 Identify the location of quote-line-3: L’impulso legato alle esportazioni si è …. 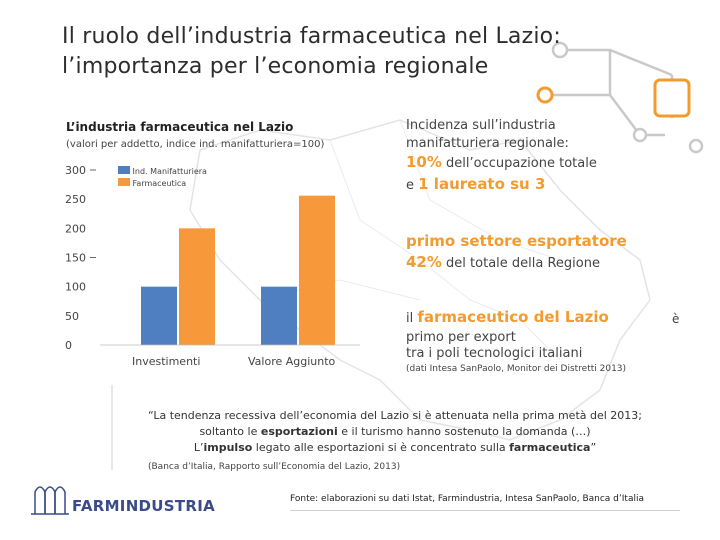
(395, 448).